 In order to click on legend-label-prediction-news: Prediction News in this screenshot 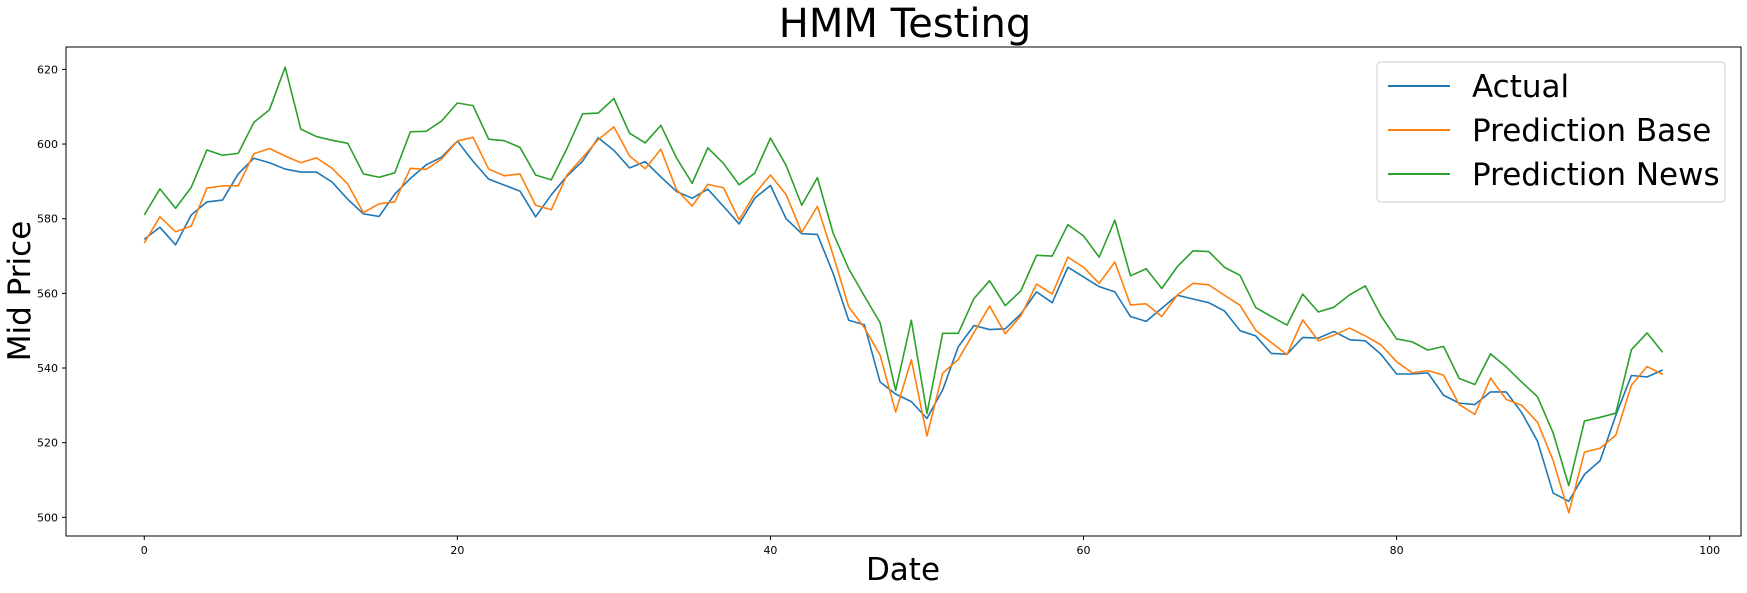, I will do `click(1596, 175)`.